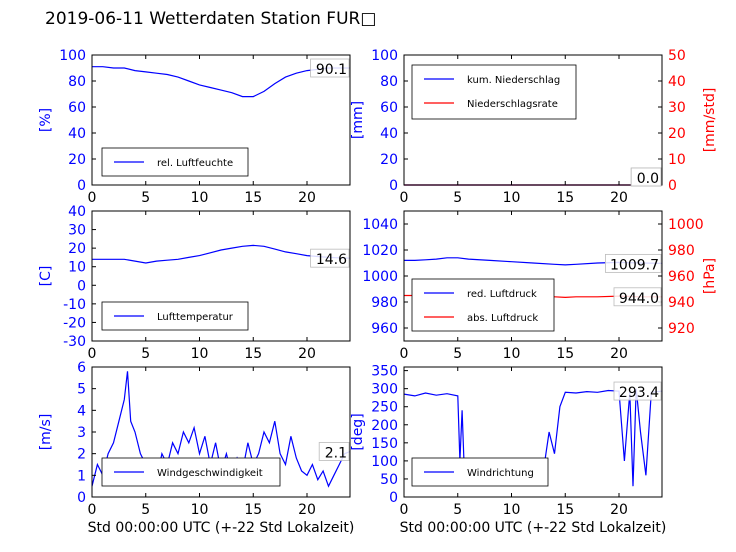  Describe the element at coordinates (710, 120) in the screenshot. I see `y-right-axis-label: [mm/std]` at that location.